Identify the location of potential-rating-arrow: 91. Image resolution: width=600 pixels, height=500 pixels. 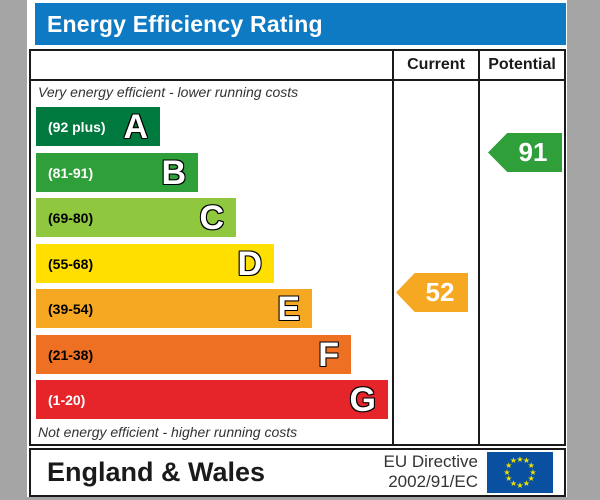
(525, 152).